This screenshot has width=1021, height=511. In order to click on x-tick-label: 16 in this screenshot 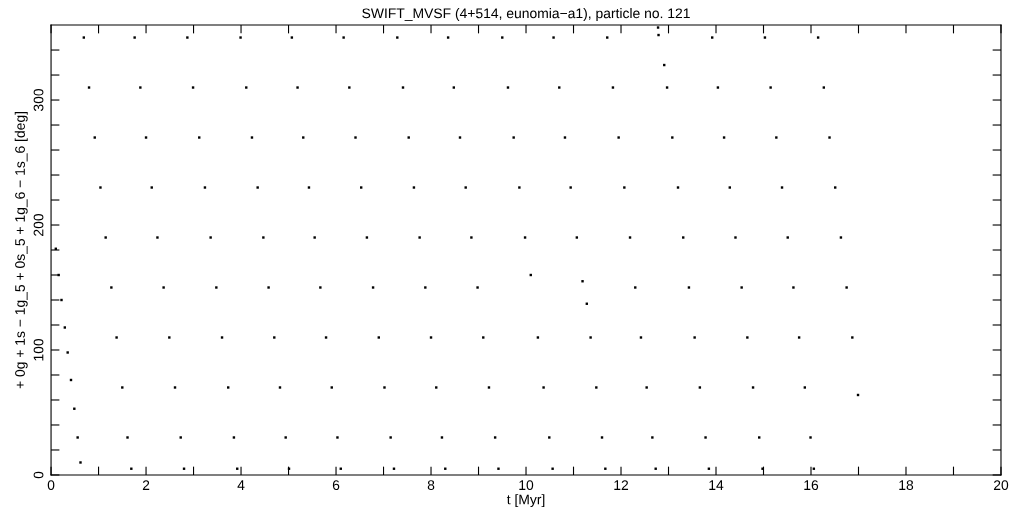, I will do `click(811, 485)`.